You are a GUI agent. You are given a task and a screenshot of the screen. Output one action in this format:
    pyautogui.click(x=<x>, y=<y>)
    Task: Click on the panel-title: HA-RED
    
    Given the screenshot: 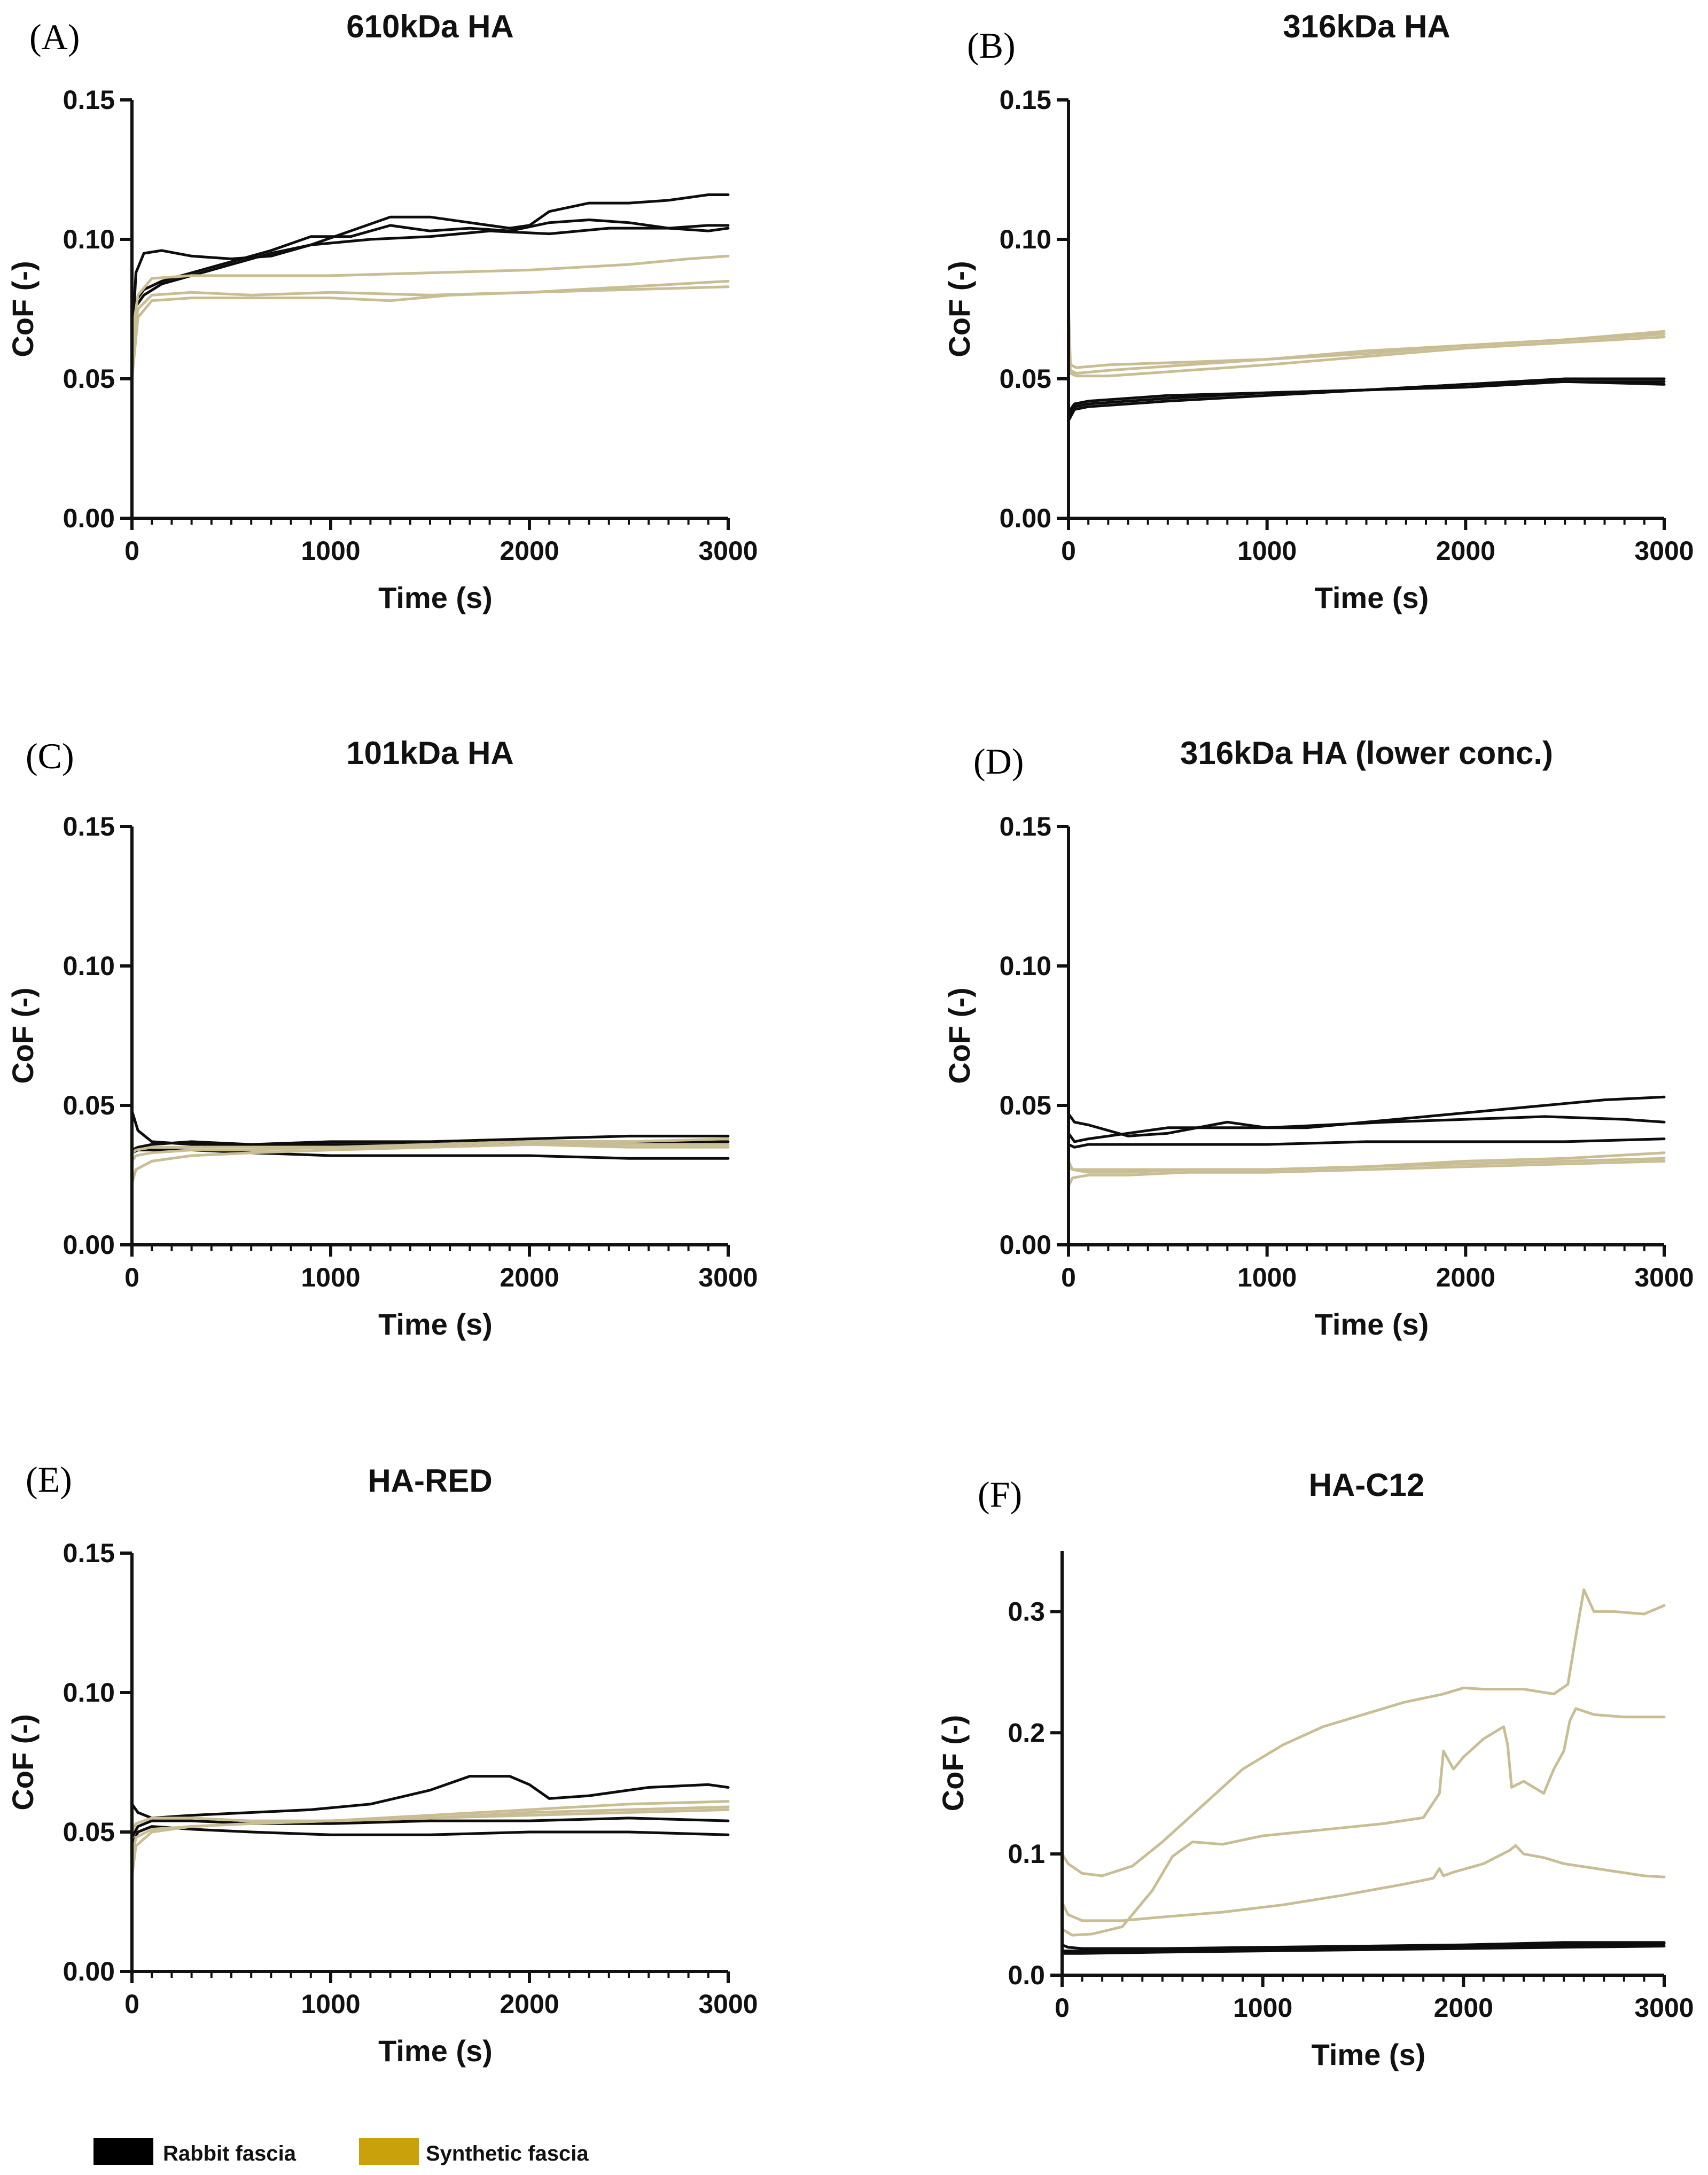 What is the action you would take?
    pyautogui.click(x=430, y=1481)
    